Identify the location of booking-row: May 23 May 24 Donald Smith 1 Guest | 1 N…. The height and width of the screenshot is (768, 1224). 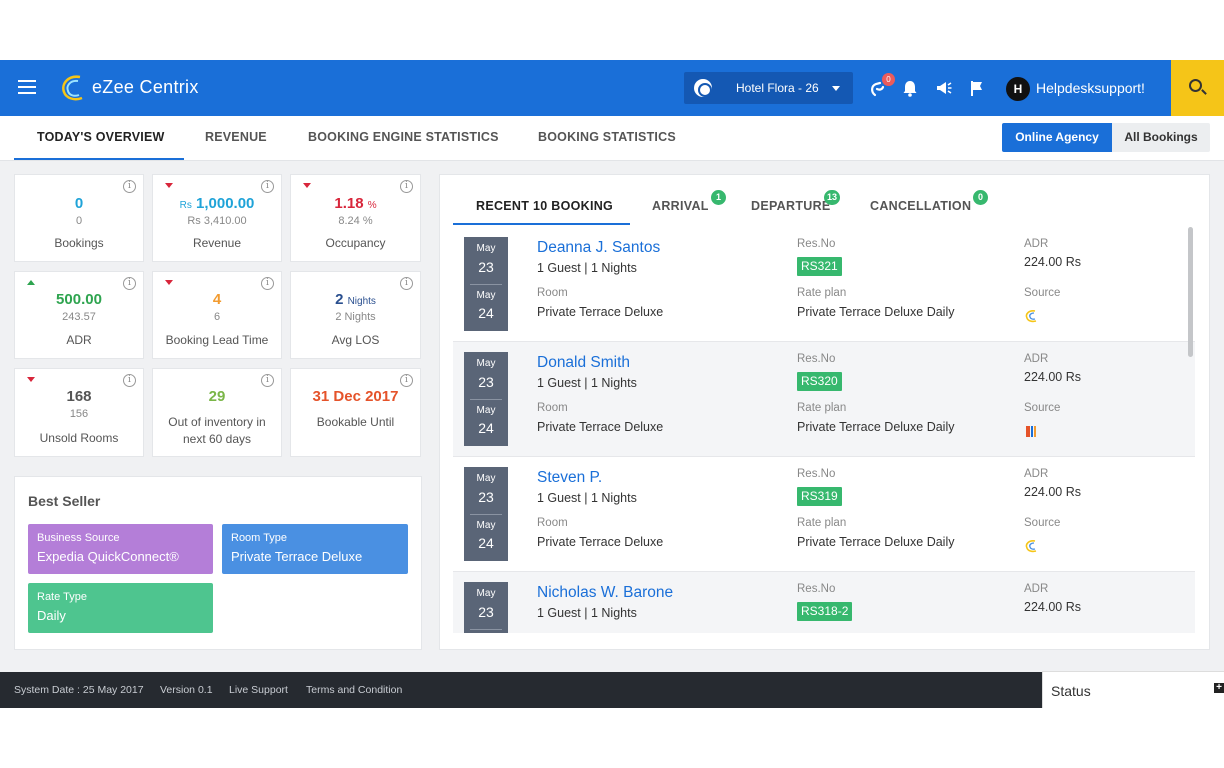
(824, 399).